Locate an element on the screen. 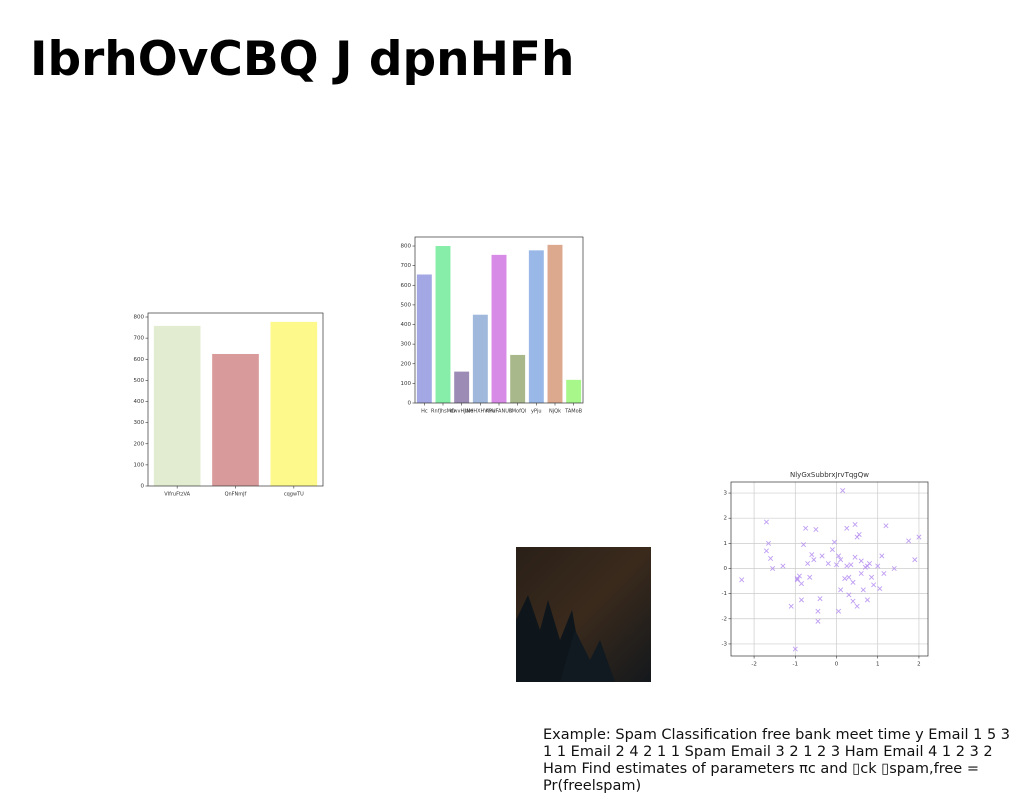 Image resolution: width=1024 pixels, height=795 pixels. x-tick-label: dwvHJaM is located at coordinates (461, 412).